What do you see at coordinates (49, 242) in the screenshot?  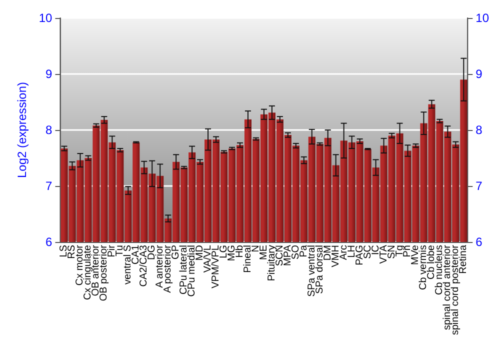 I see `y-tick-label: 6` at bounding box center [49, 242].